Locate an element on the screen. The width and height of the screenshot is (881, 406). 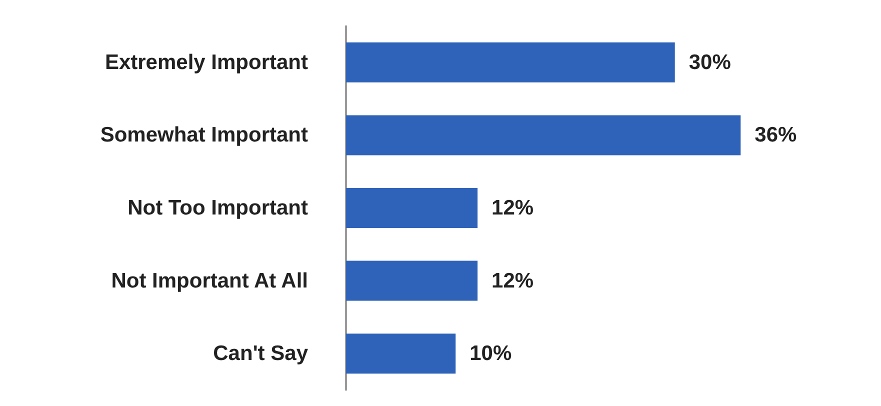
y-tick-label: Extremely Important is located at coordinates (206, 62).